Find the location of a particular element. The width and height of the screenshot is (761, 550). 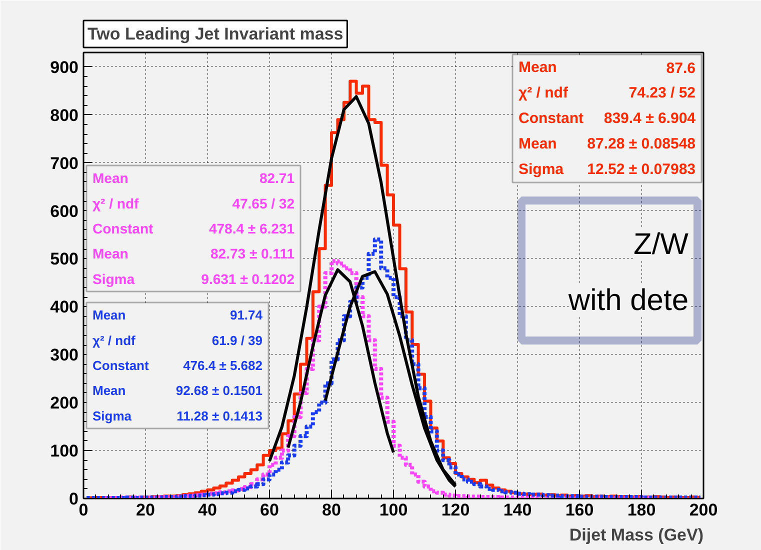

text: Constant 478.4 ± 6.231 is located at coordinates (193, 228).